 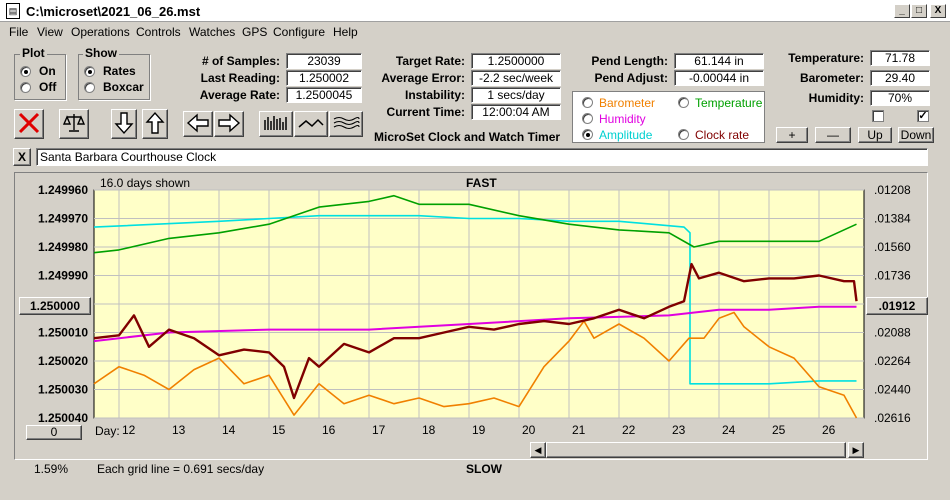 What do you see at coordinates (856, 450) in the screenshot?
I see `scroll-right-arrow-icon: ▶` at bounding box center [856, 450].